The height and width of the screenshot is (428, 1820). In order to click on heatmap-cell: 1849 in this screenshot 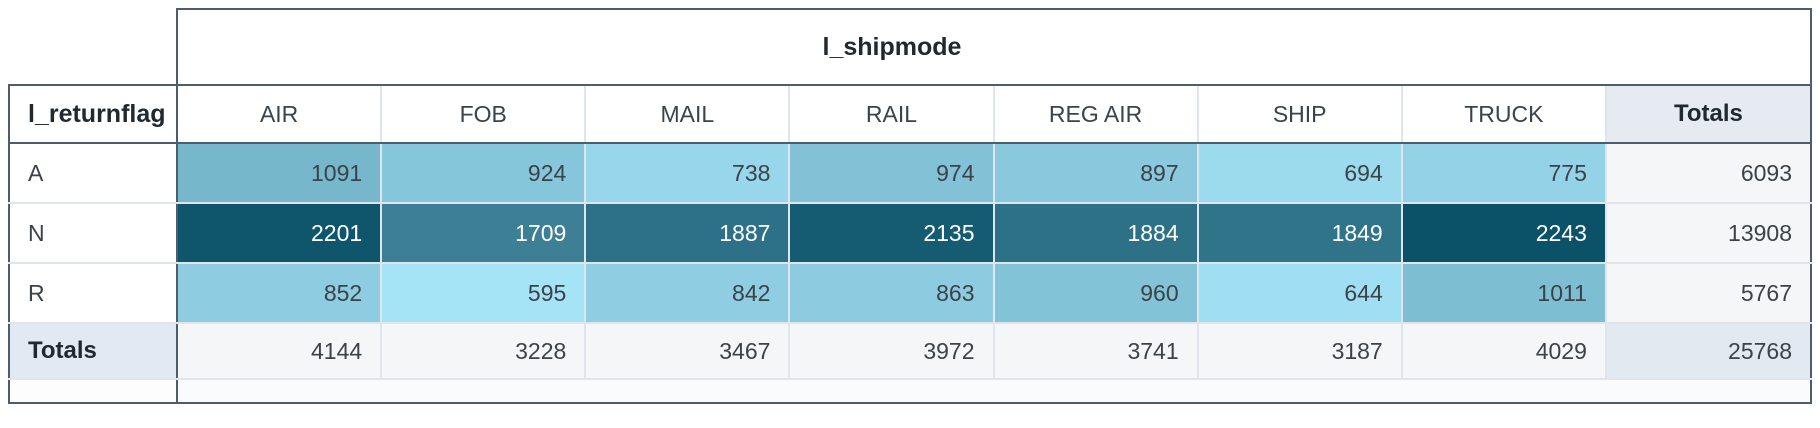, I will do `click(1299, 233)`.